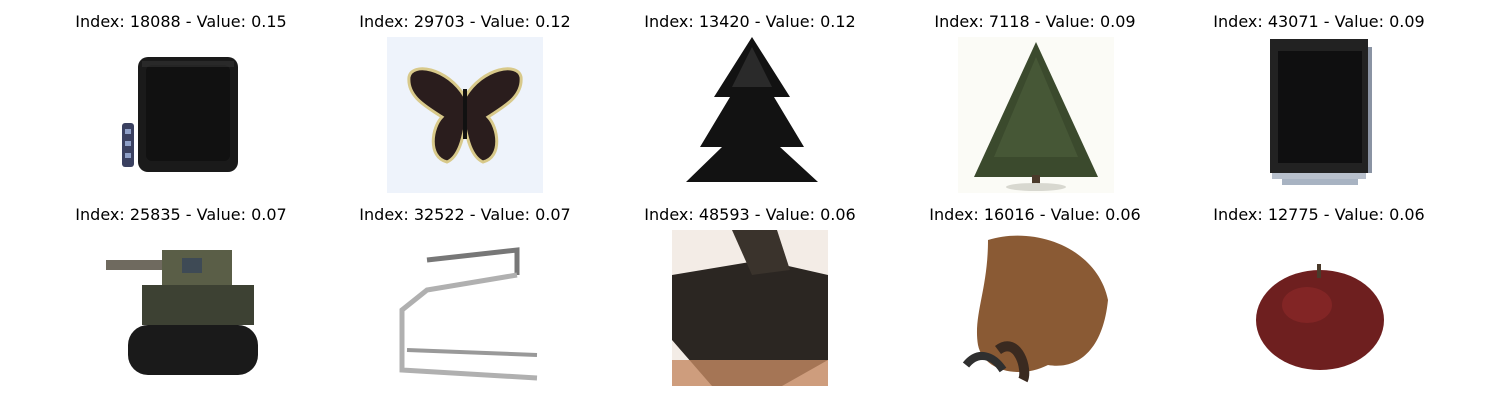  I want to click on panel-title: Index: 12775 - Value: 0.06, so click(1319, 214).